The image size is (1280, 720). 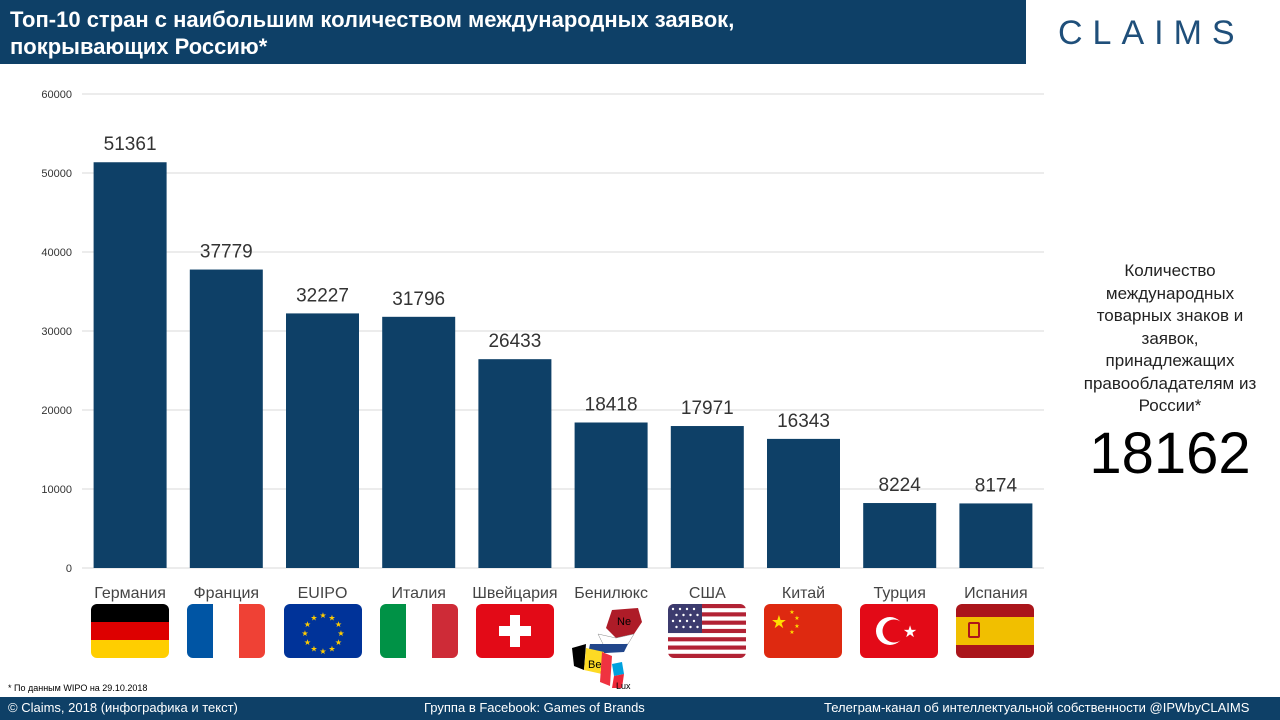 What do you see at coordinates (53, 707) in the screenshot?
I see `copyright-text: © Claims, 2018` at bounding box center [53, 707].